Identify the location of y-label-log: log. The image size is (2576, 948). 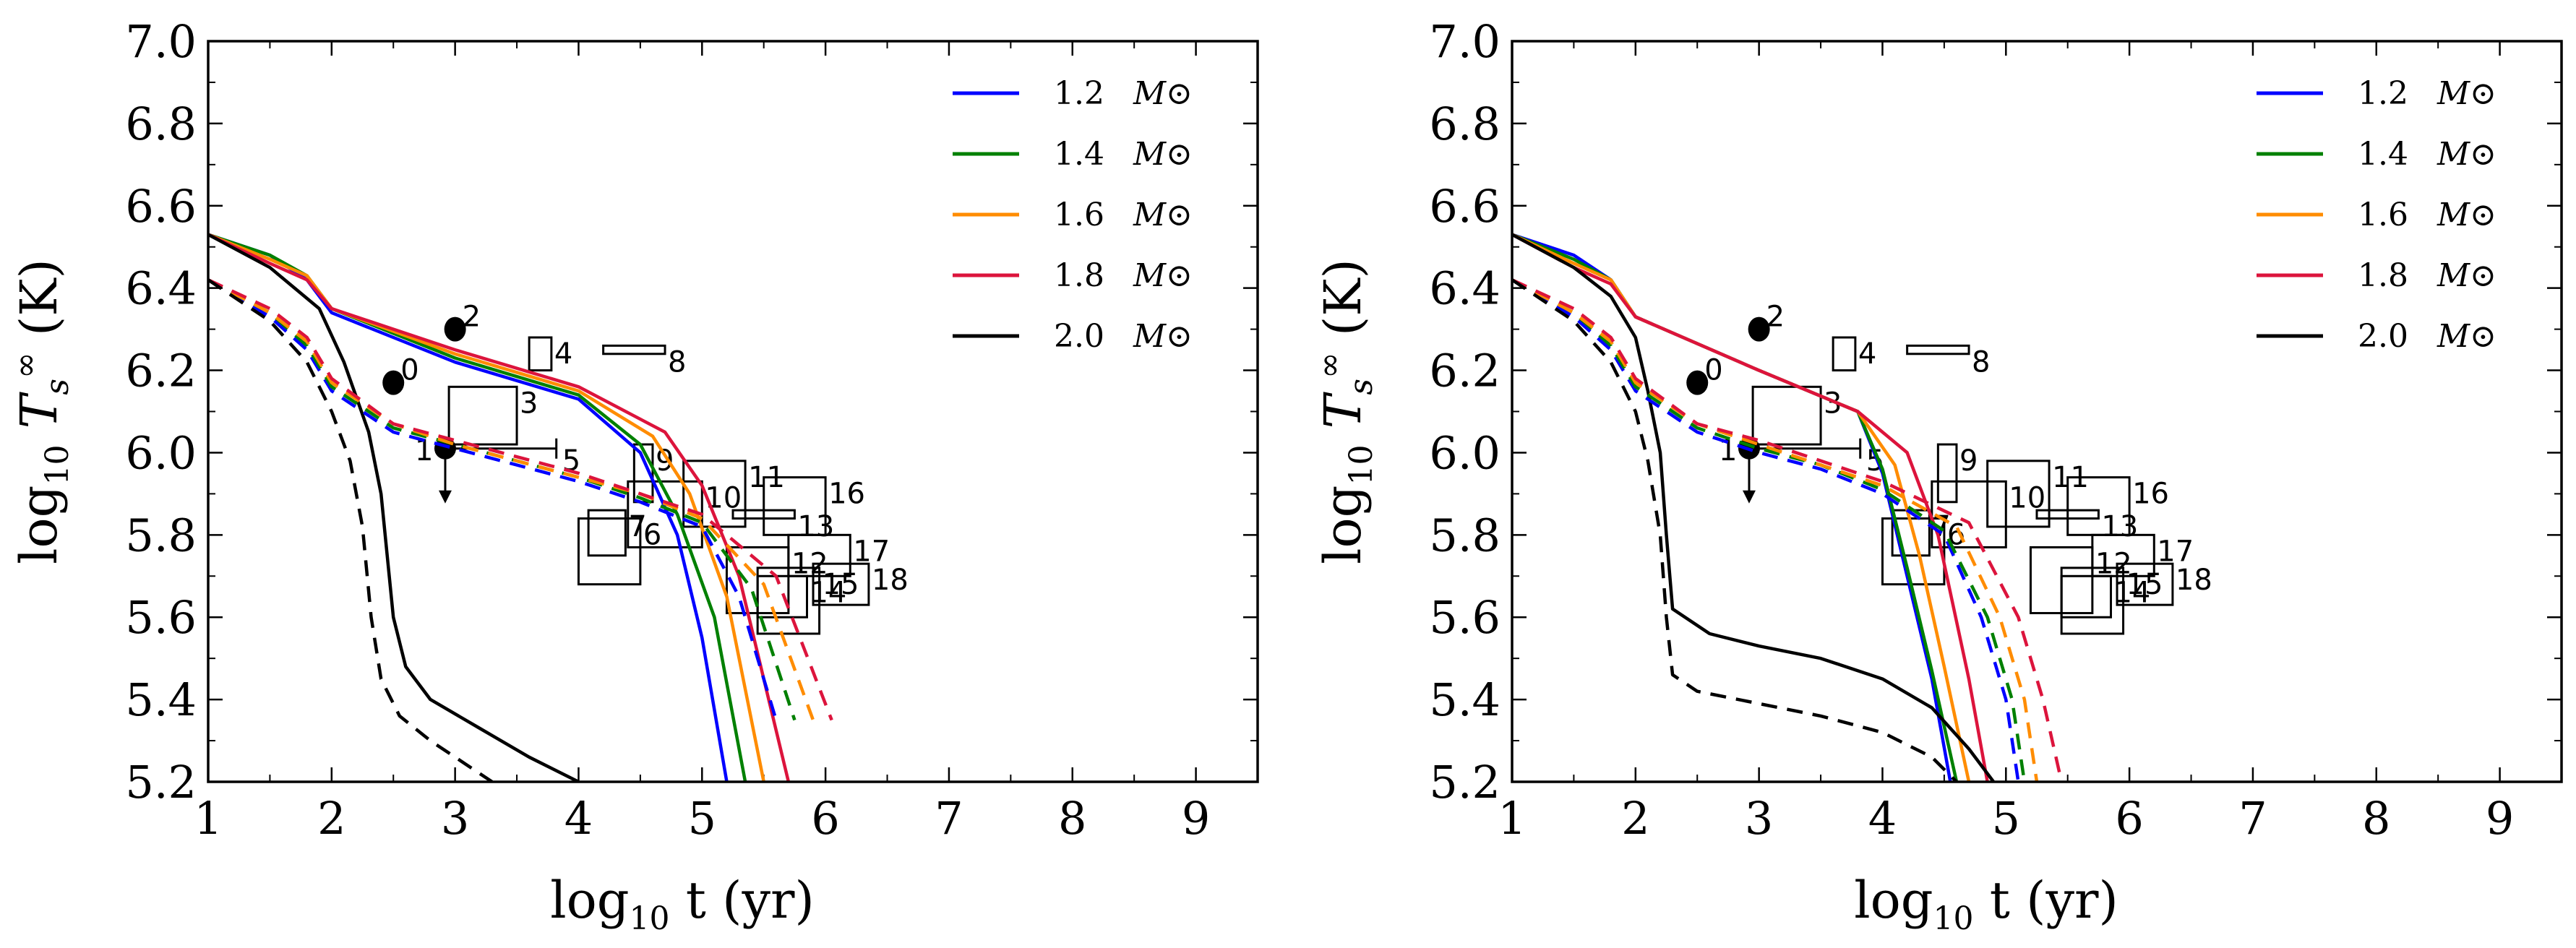
(39, 525).